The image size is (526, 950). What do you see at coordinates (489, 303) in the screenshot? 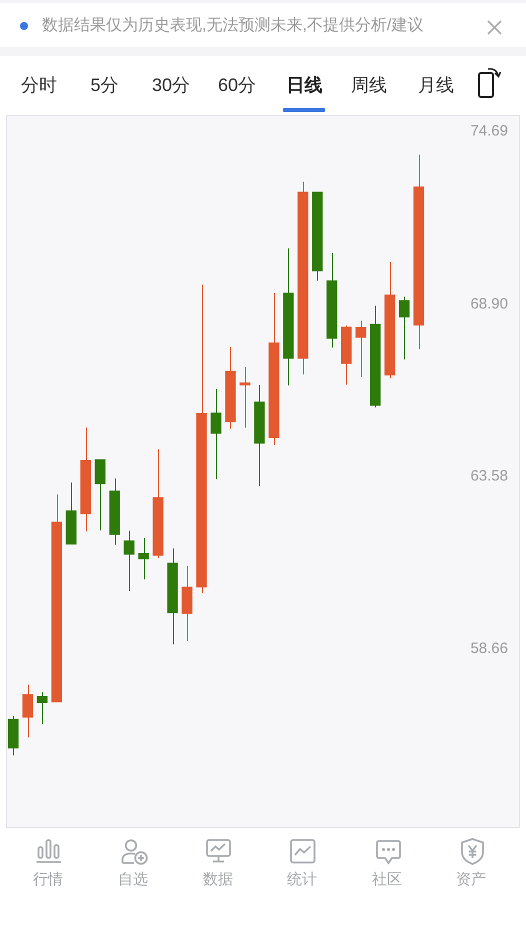
I see `y-tick-label: 68.90` at bounding box center [489, 303].